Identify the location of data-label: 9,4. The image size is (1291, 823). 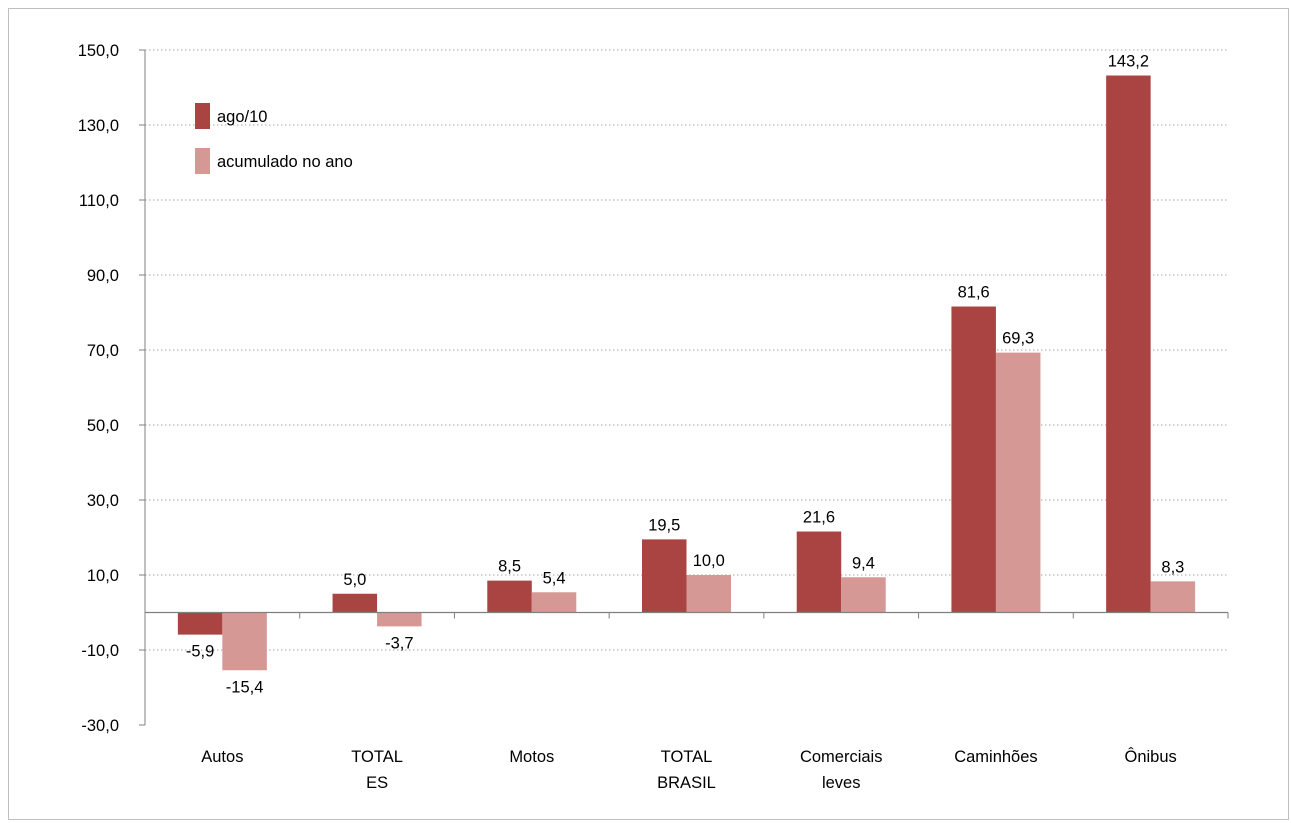
(863, 563).